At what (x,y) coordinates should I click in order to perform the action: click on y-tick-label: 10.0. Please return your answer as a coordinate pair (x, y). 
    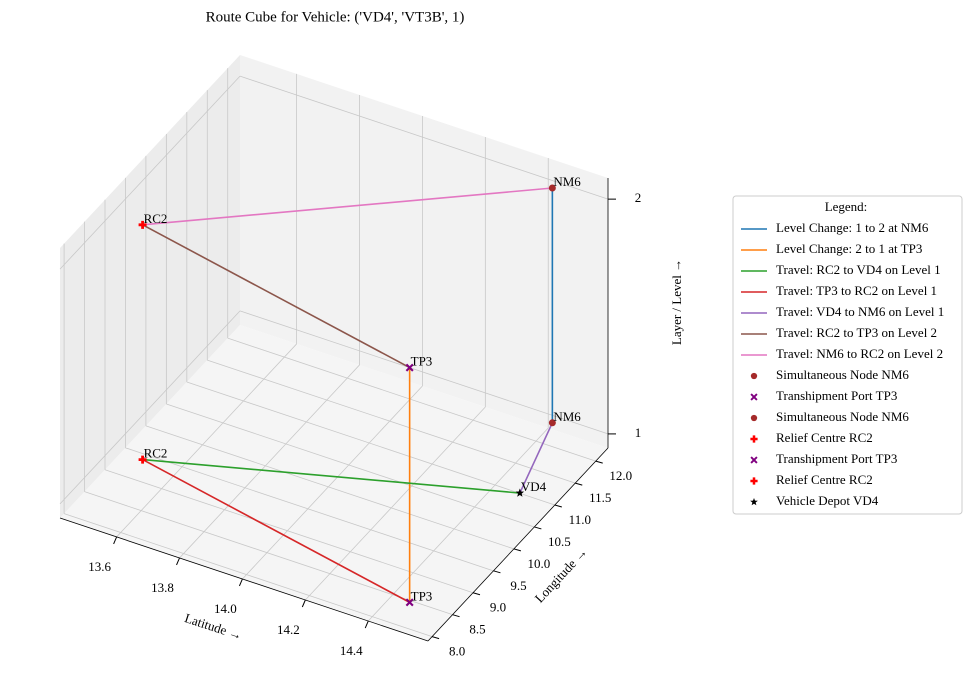
    Looking at the image, I should click on (539, 563).